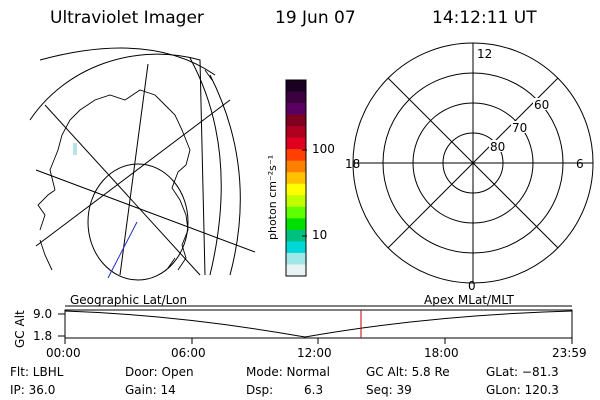  What do you see at coordinates (408, 372) in the screenshot?
I see `gc-alt-status: GC Alt: 5.8 Re` at bounding box center [408, 372].